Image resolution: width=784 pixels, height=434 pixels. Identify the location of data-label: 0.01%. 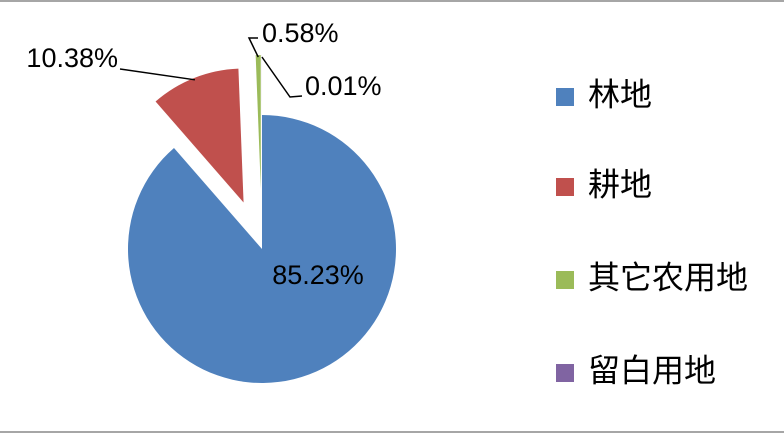
(343, 86).